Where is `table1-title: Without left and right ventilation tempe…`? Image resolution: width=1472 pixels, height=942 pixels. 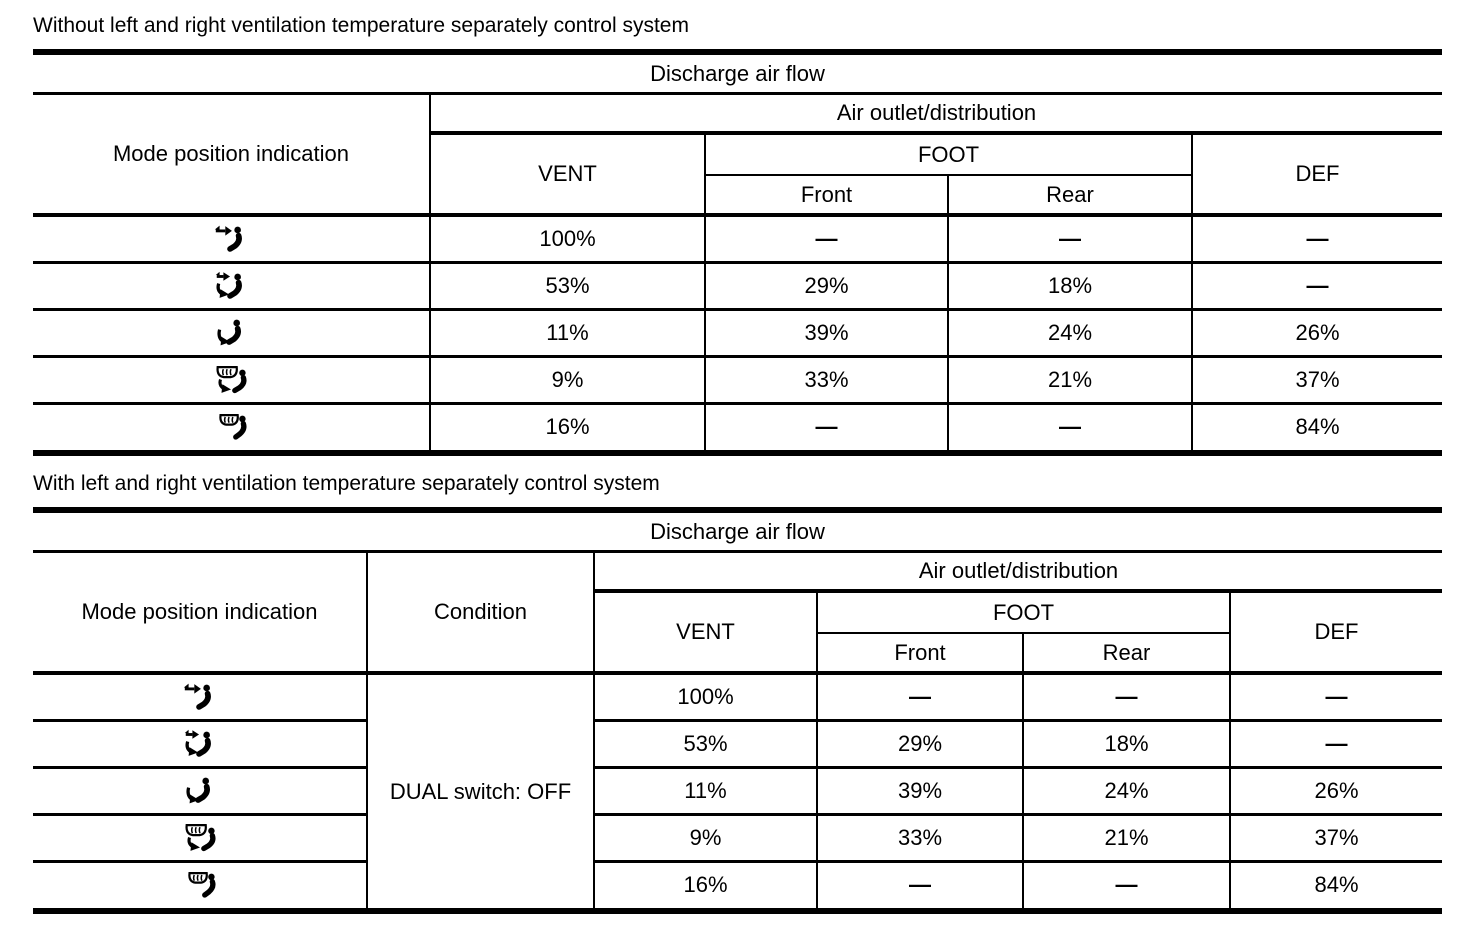
table1-title: Without left and right ventilation tempe… is located at coordinates (361, 25).